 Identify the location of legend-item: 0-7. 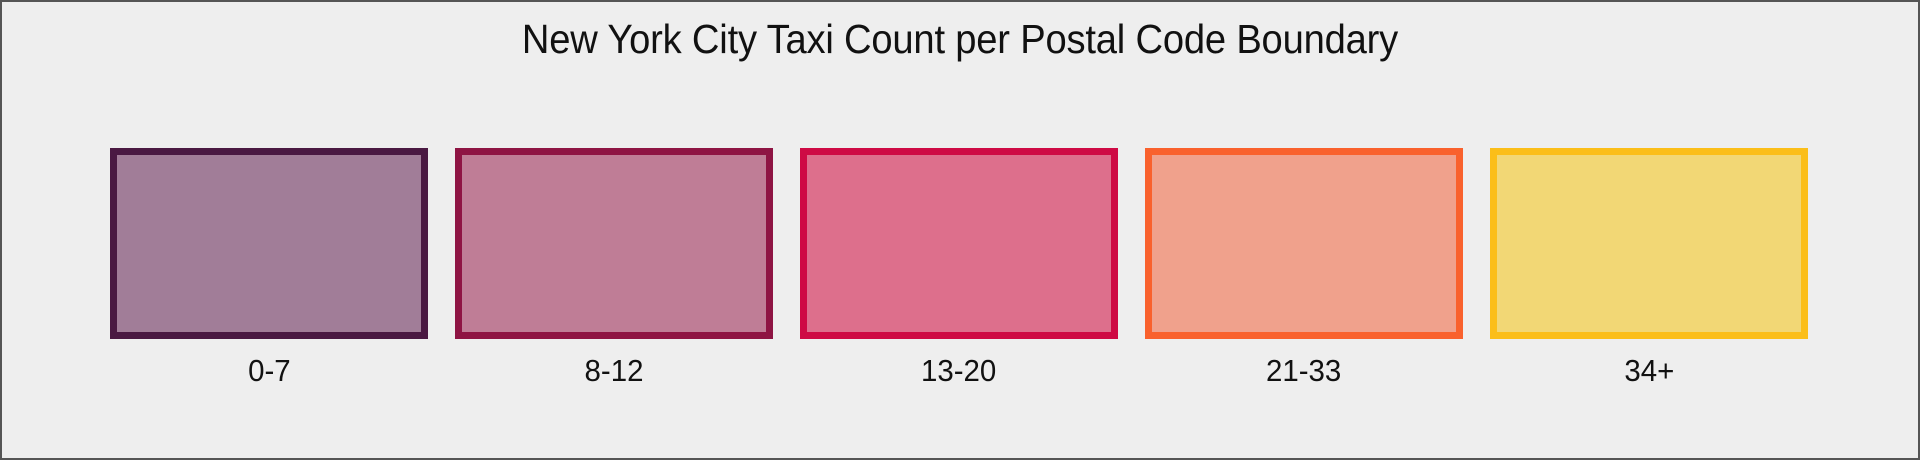
(269, 267).